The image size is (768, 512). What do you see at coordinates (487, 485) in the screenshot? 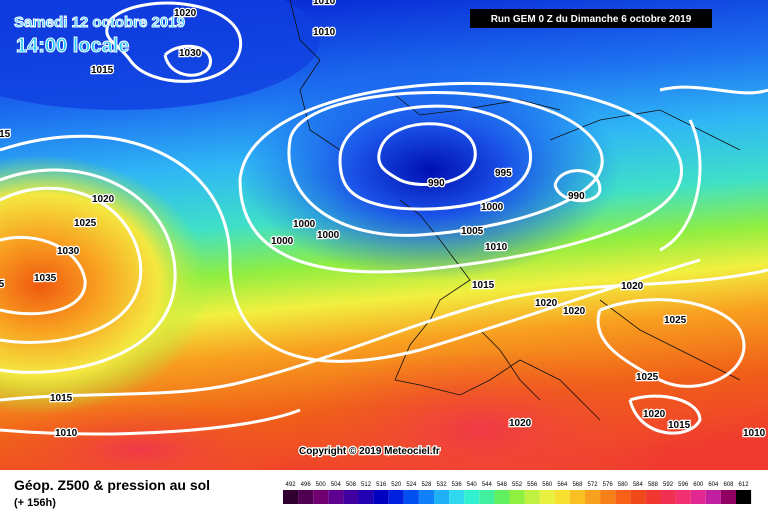
I see `scale-label: 544` at bounding box center [487, 485].